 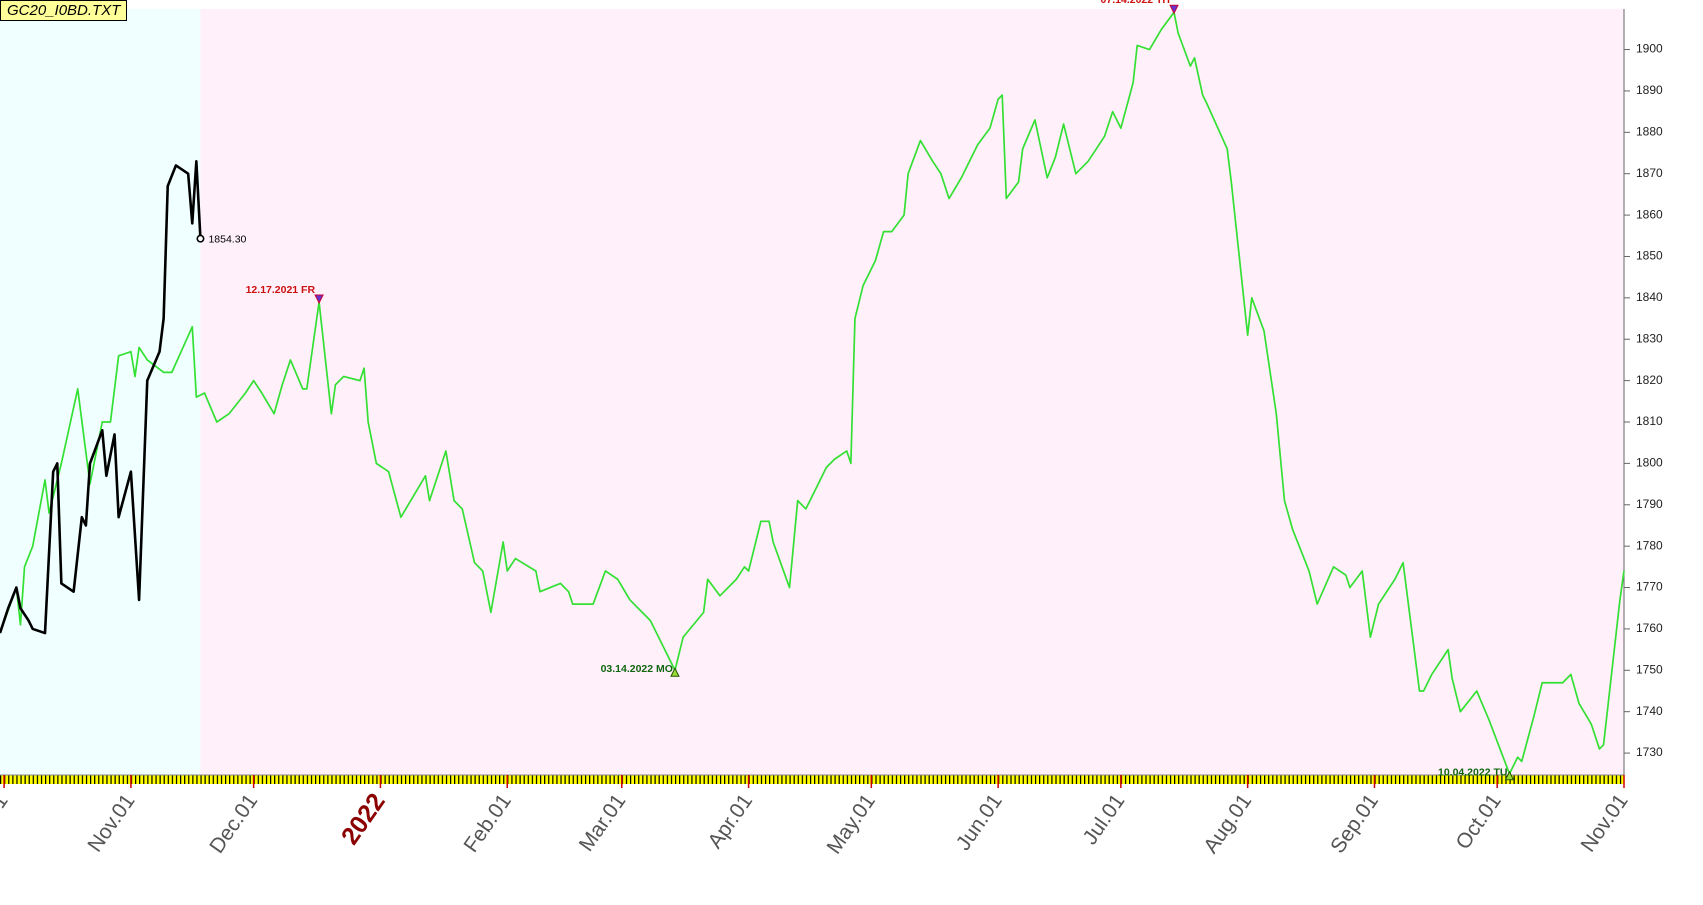 I want to click on y-tick-label: 1730, so click(x=1649, y=752).